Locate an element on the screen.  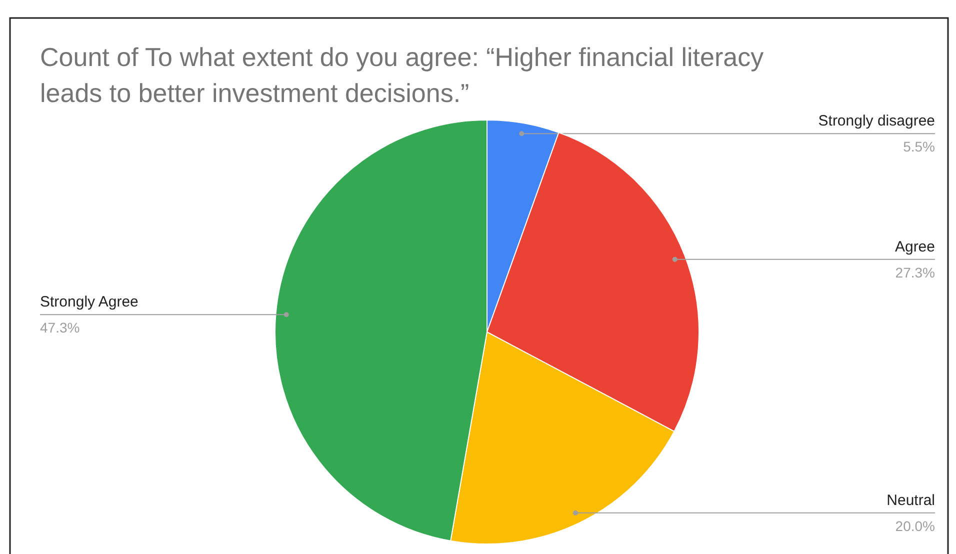
slice-label: Agree is located at coordinates (914, 247).